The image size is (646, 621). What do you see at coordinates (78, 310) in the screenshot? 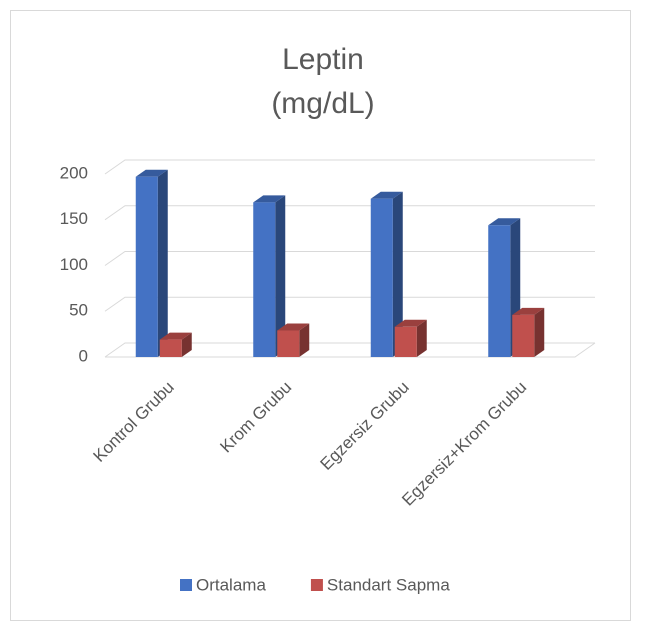
I see `y-tick-label: 50` at bounding box center [78, 310].